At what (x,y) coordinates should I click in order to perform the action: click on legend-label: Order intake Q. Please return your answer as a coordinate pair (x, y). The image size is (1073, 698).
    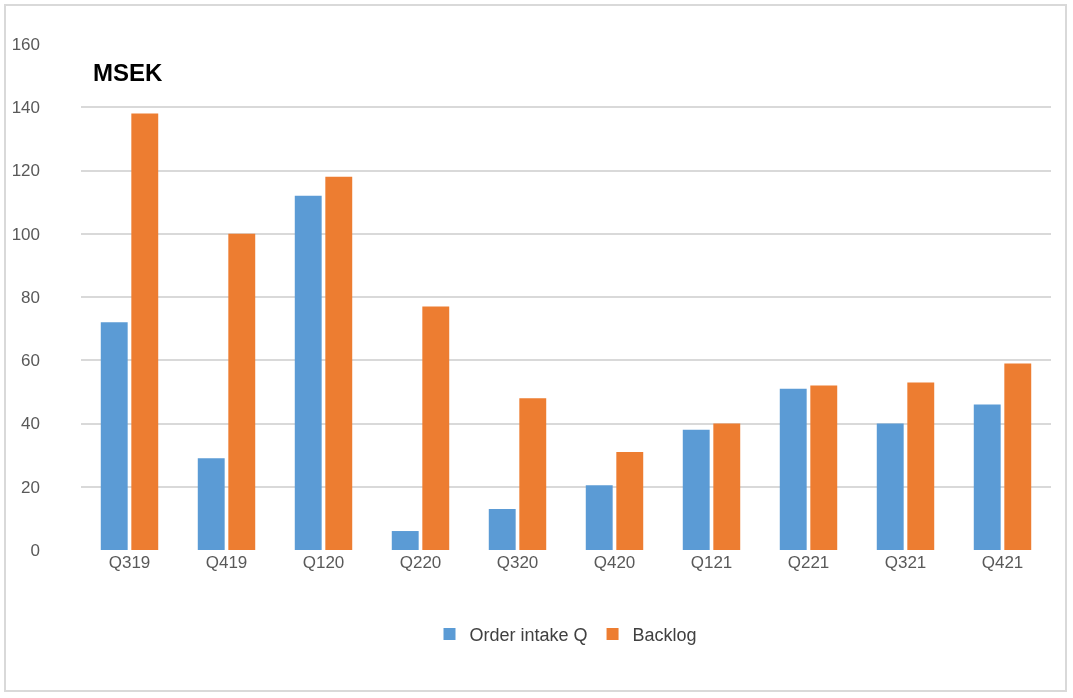
    Looking at the image, I should click on (528, 635).